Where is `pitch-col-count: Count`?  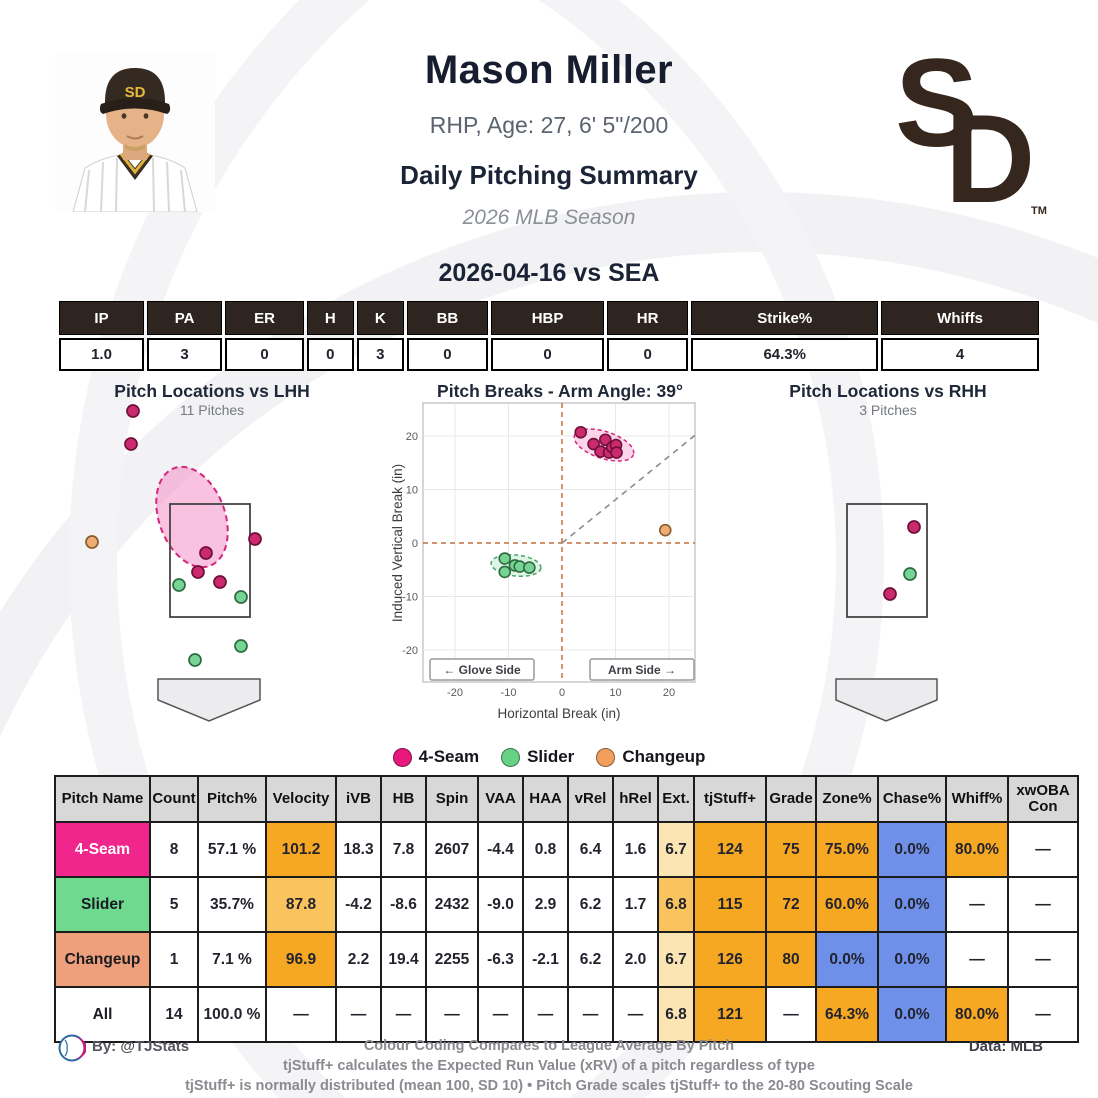 pitch-col-count: Count is located at coordinates (174, 799).